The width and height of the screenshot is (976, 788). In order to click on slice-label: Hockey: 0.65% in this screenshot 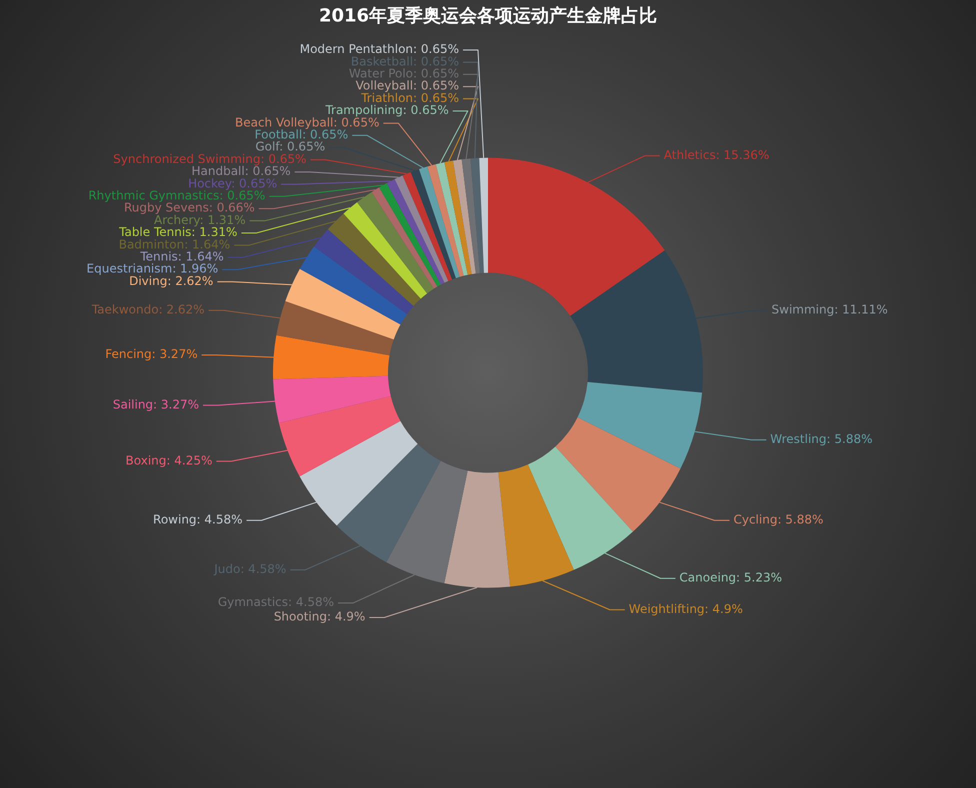, I will do `click(233, 183)`.